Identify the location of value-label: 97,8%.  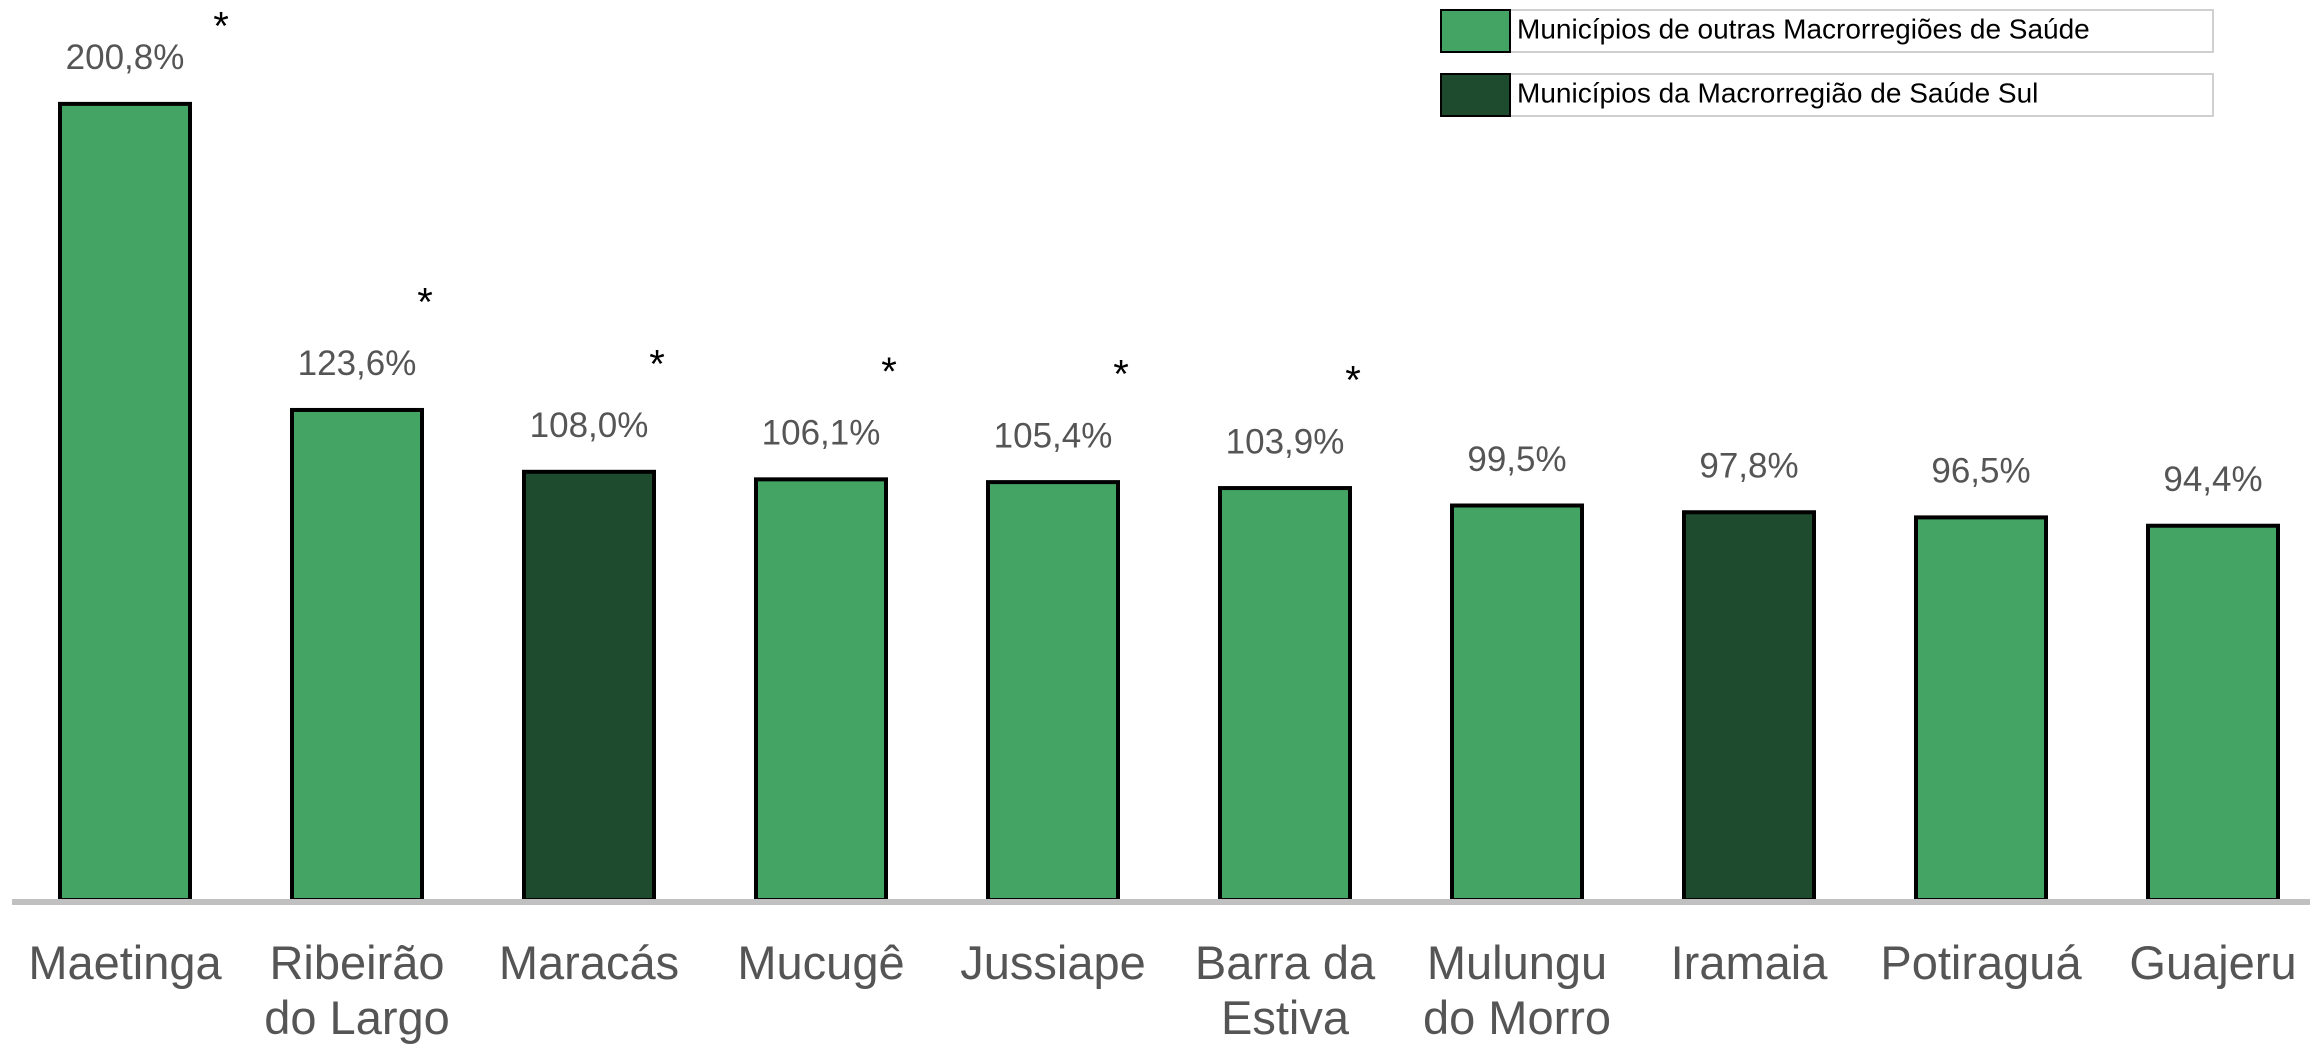
(1748, 465).